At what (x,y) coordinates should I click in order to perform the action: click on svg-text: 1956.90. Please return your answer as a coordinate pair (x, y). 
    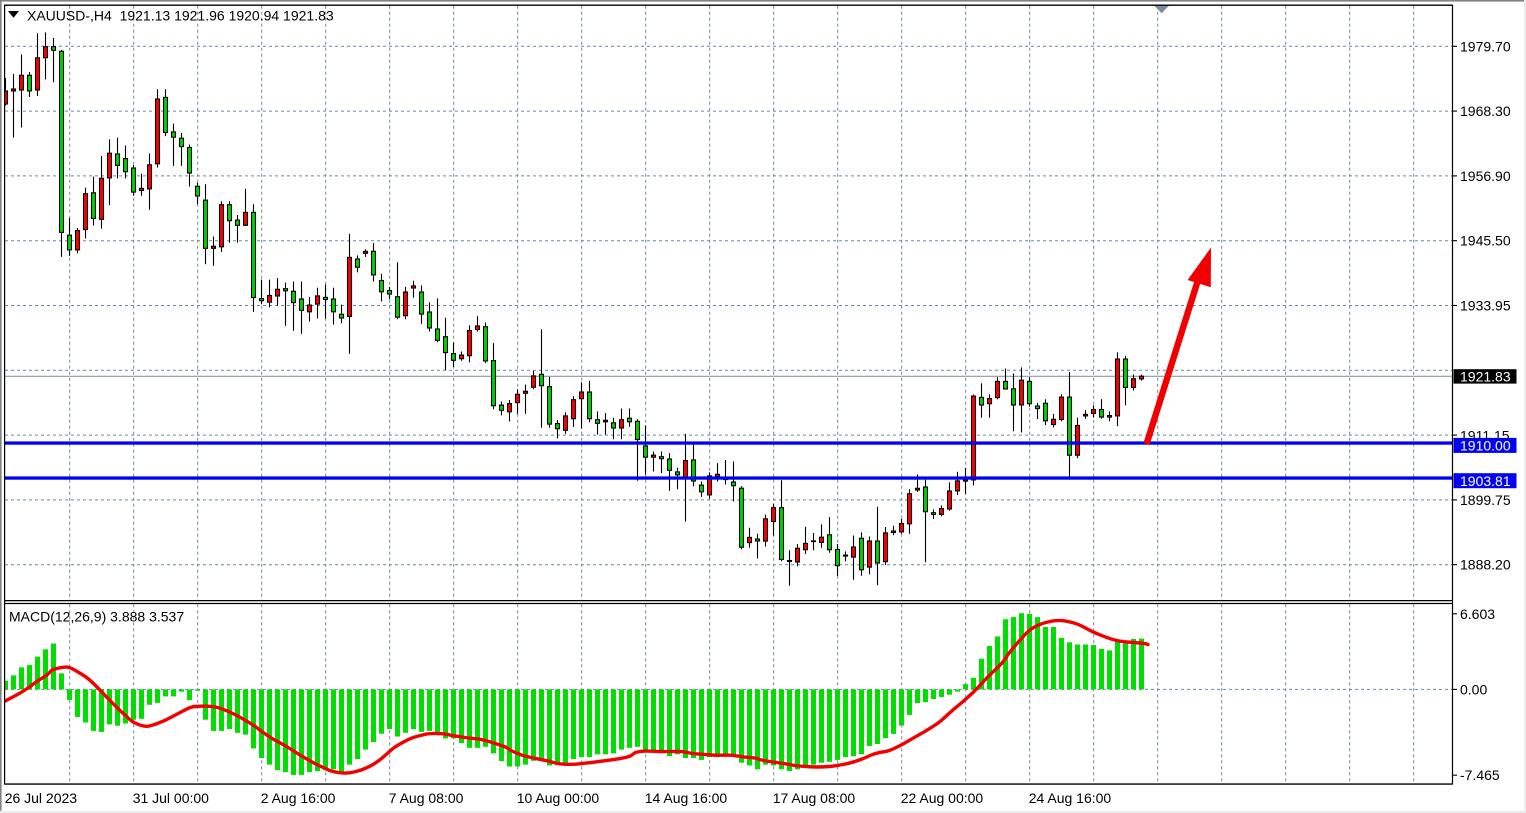
    Looking at the image, I should click on (1485, 176).